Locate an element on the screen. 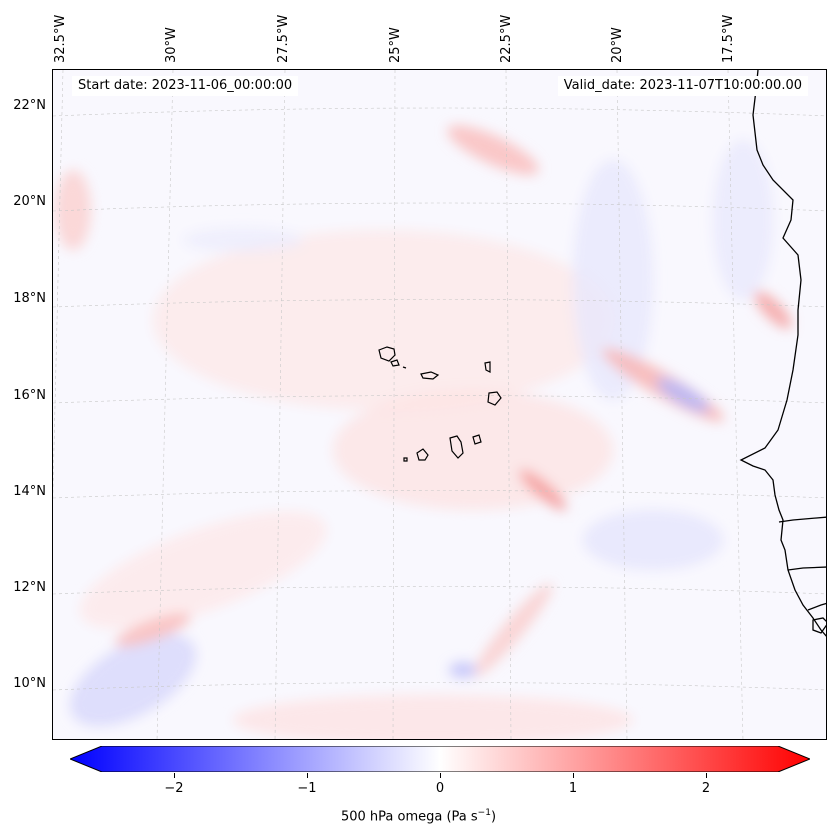  lat-label-14n: 14°N is located at coordinates (29, 491).